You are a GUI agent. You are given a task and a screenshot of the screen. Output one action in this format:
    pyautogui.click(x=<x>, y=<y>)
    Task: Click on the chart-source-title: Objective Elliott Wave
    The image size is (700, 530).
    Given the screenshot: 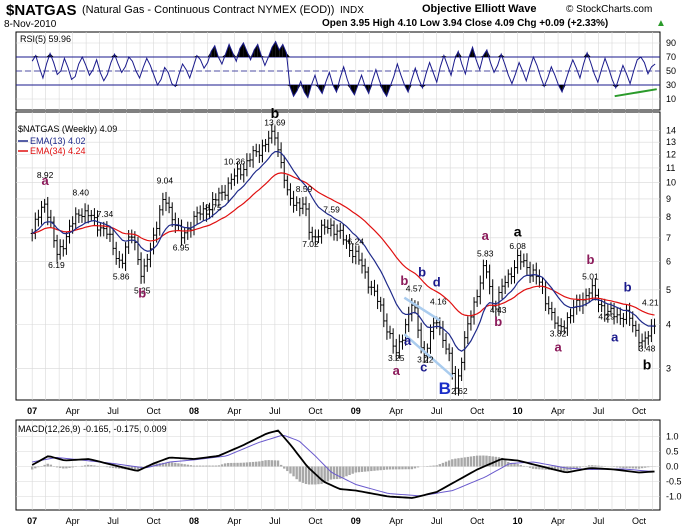 What is the action you would take?
    pyautogui.click(x=479, y=9)
    